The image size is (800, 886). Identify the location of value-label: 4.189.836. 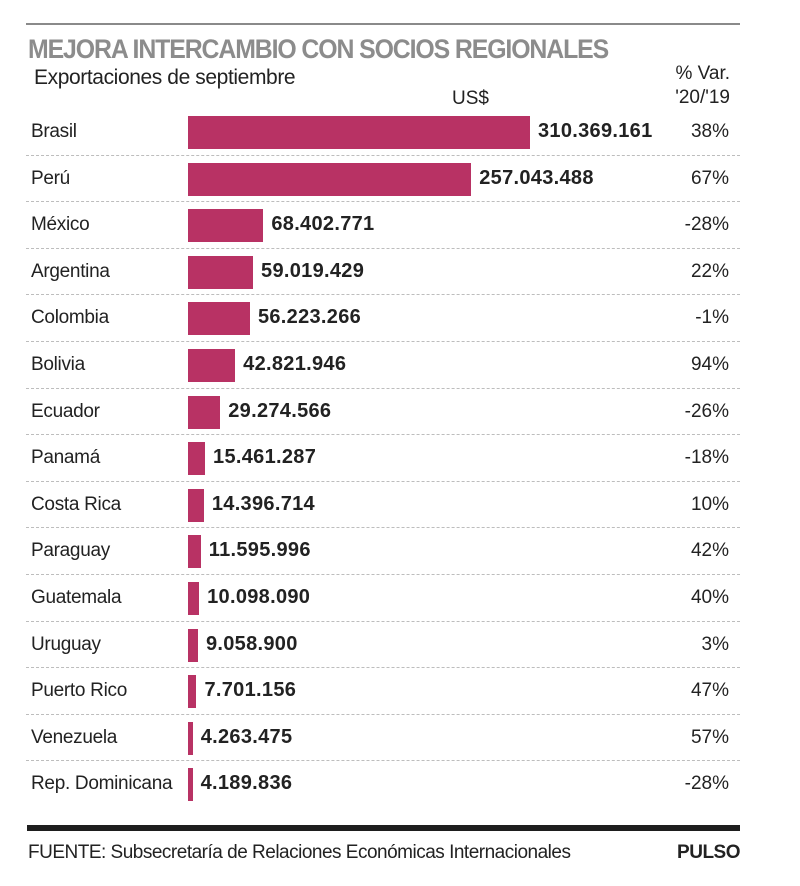
(246, 783).